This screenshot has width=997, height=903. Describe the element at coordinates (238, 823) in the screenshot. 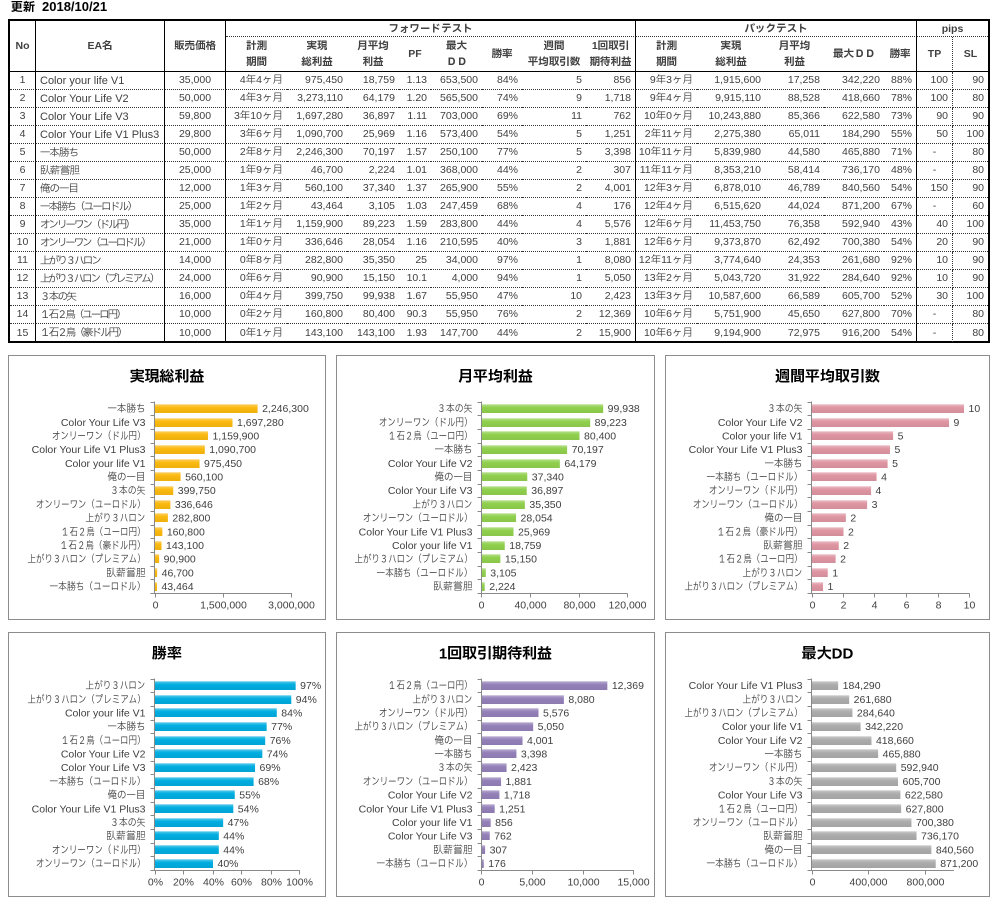

I see `svg-text: 47%` at that location.